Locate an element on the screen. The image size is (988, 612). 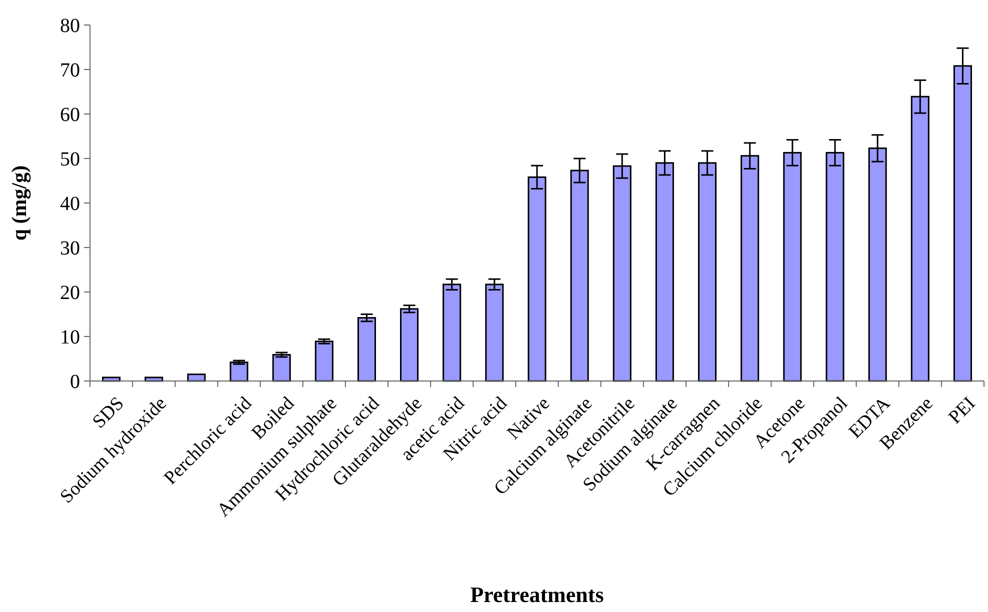
y-tick-label: 30 is located at coordinates (70, 249).